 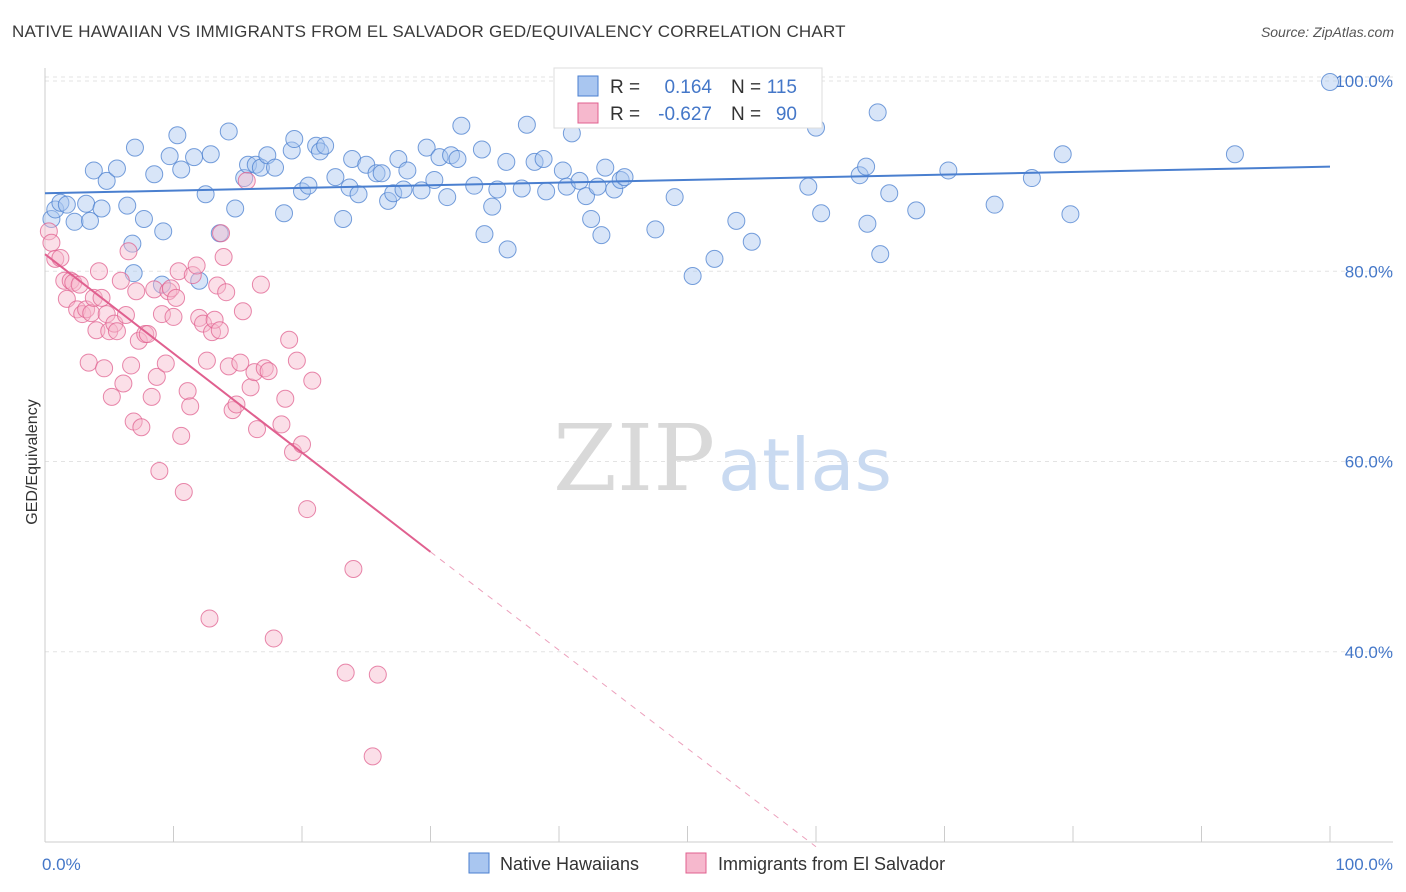 I want to click on legend-swatch-el-salvador, so click(x=696, y=863).